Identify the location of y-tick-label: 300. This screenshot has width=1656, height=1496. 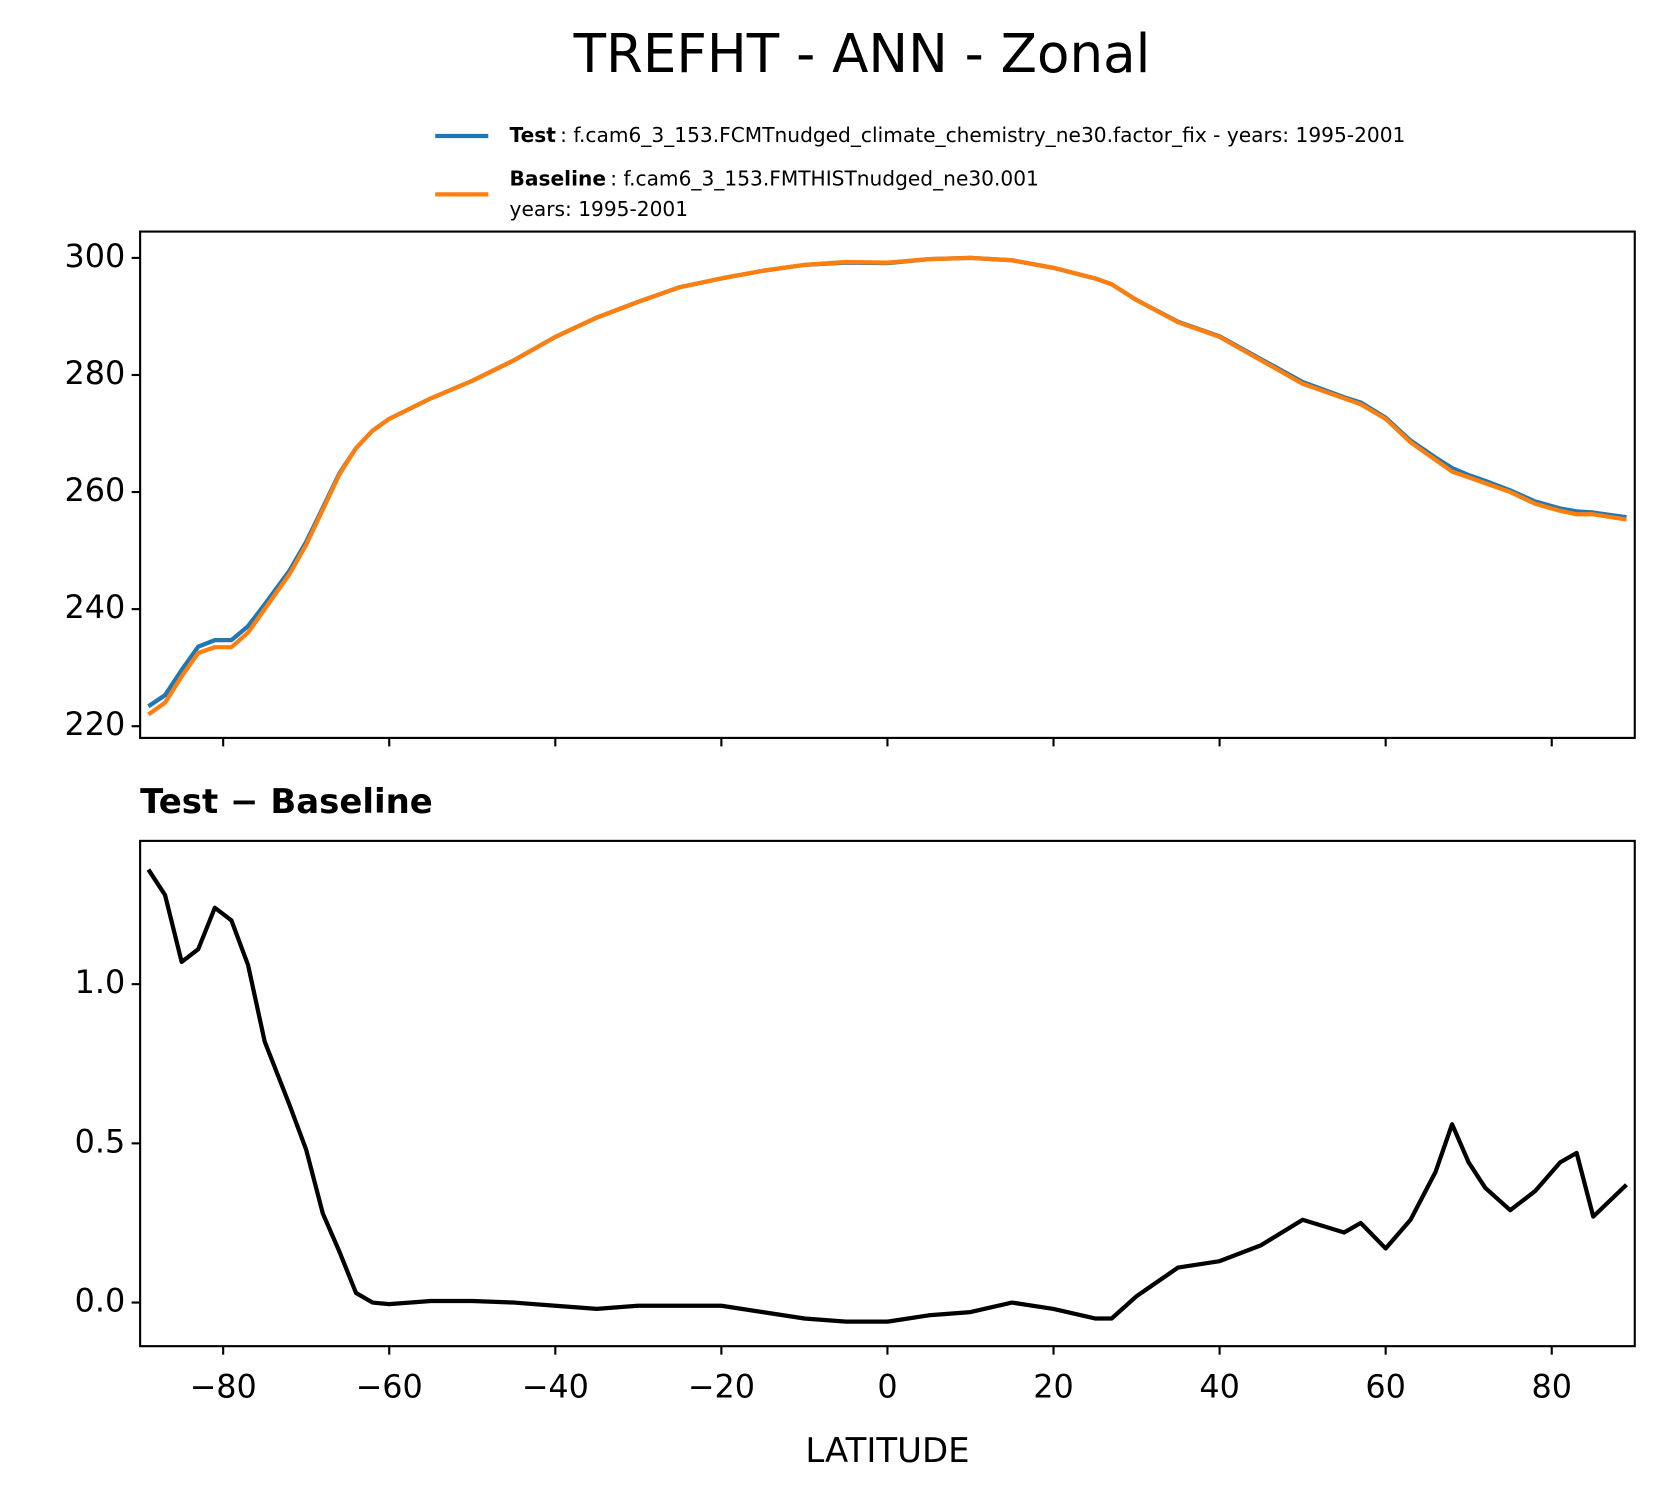
(94, 256).